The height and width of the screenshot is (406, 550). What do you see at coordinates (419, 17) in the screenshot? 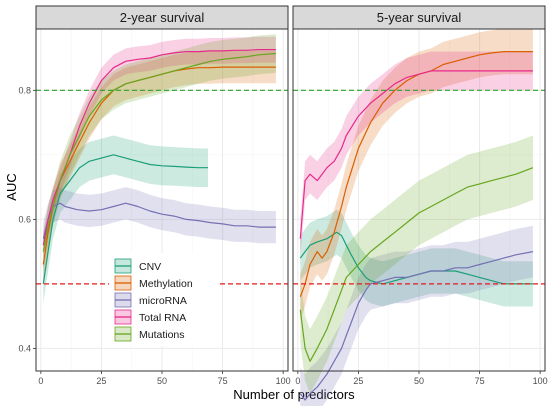
I see `panel-title: 5-year survival` at bounding box center [419, 17].